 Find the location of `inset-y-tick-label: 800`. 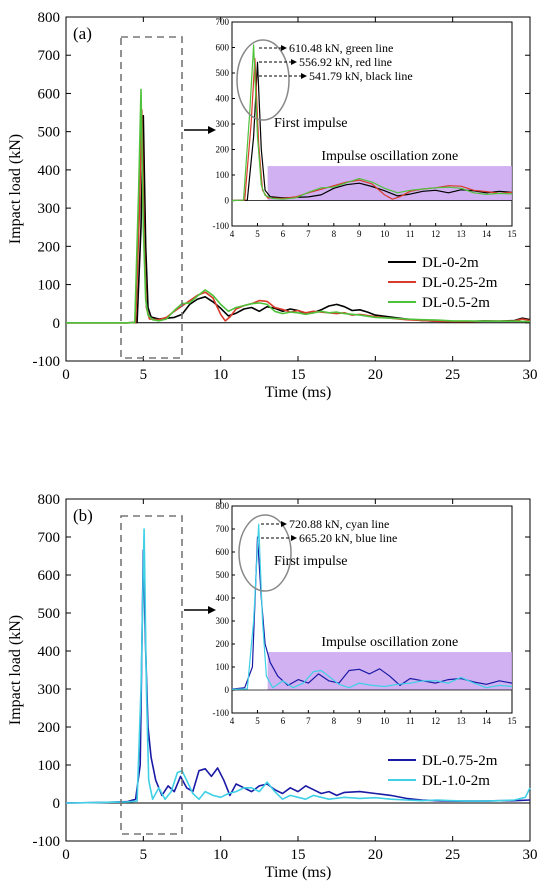

inset-y-tick-label: 800 is located at coordinates (223, 506).